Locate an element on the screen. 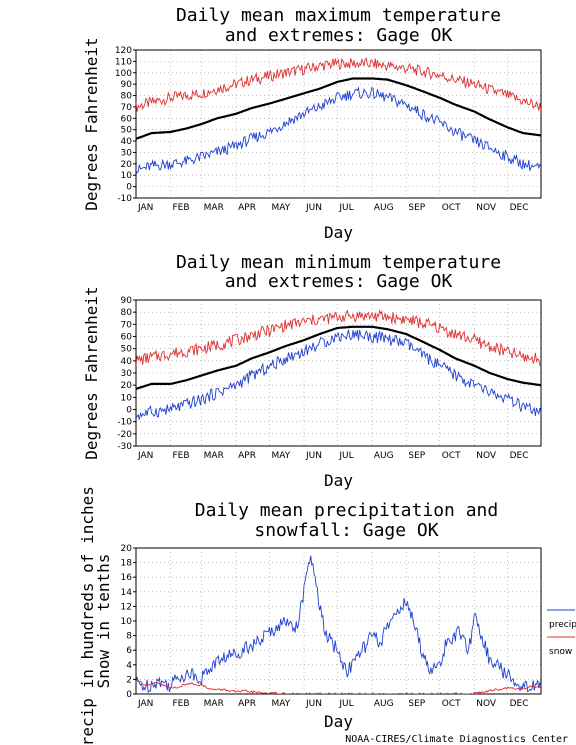 Image resolution: width=576 pixels, height=745 pixels. y-tick-label: 16 is located at coordinates (127, 578).